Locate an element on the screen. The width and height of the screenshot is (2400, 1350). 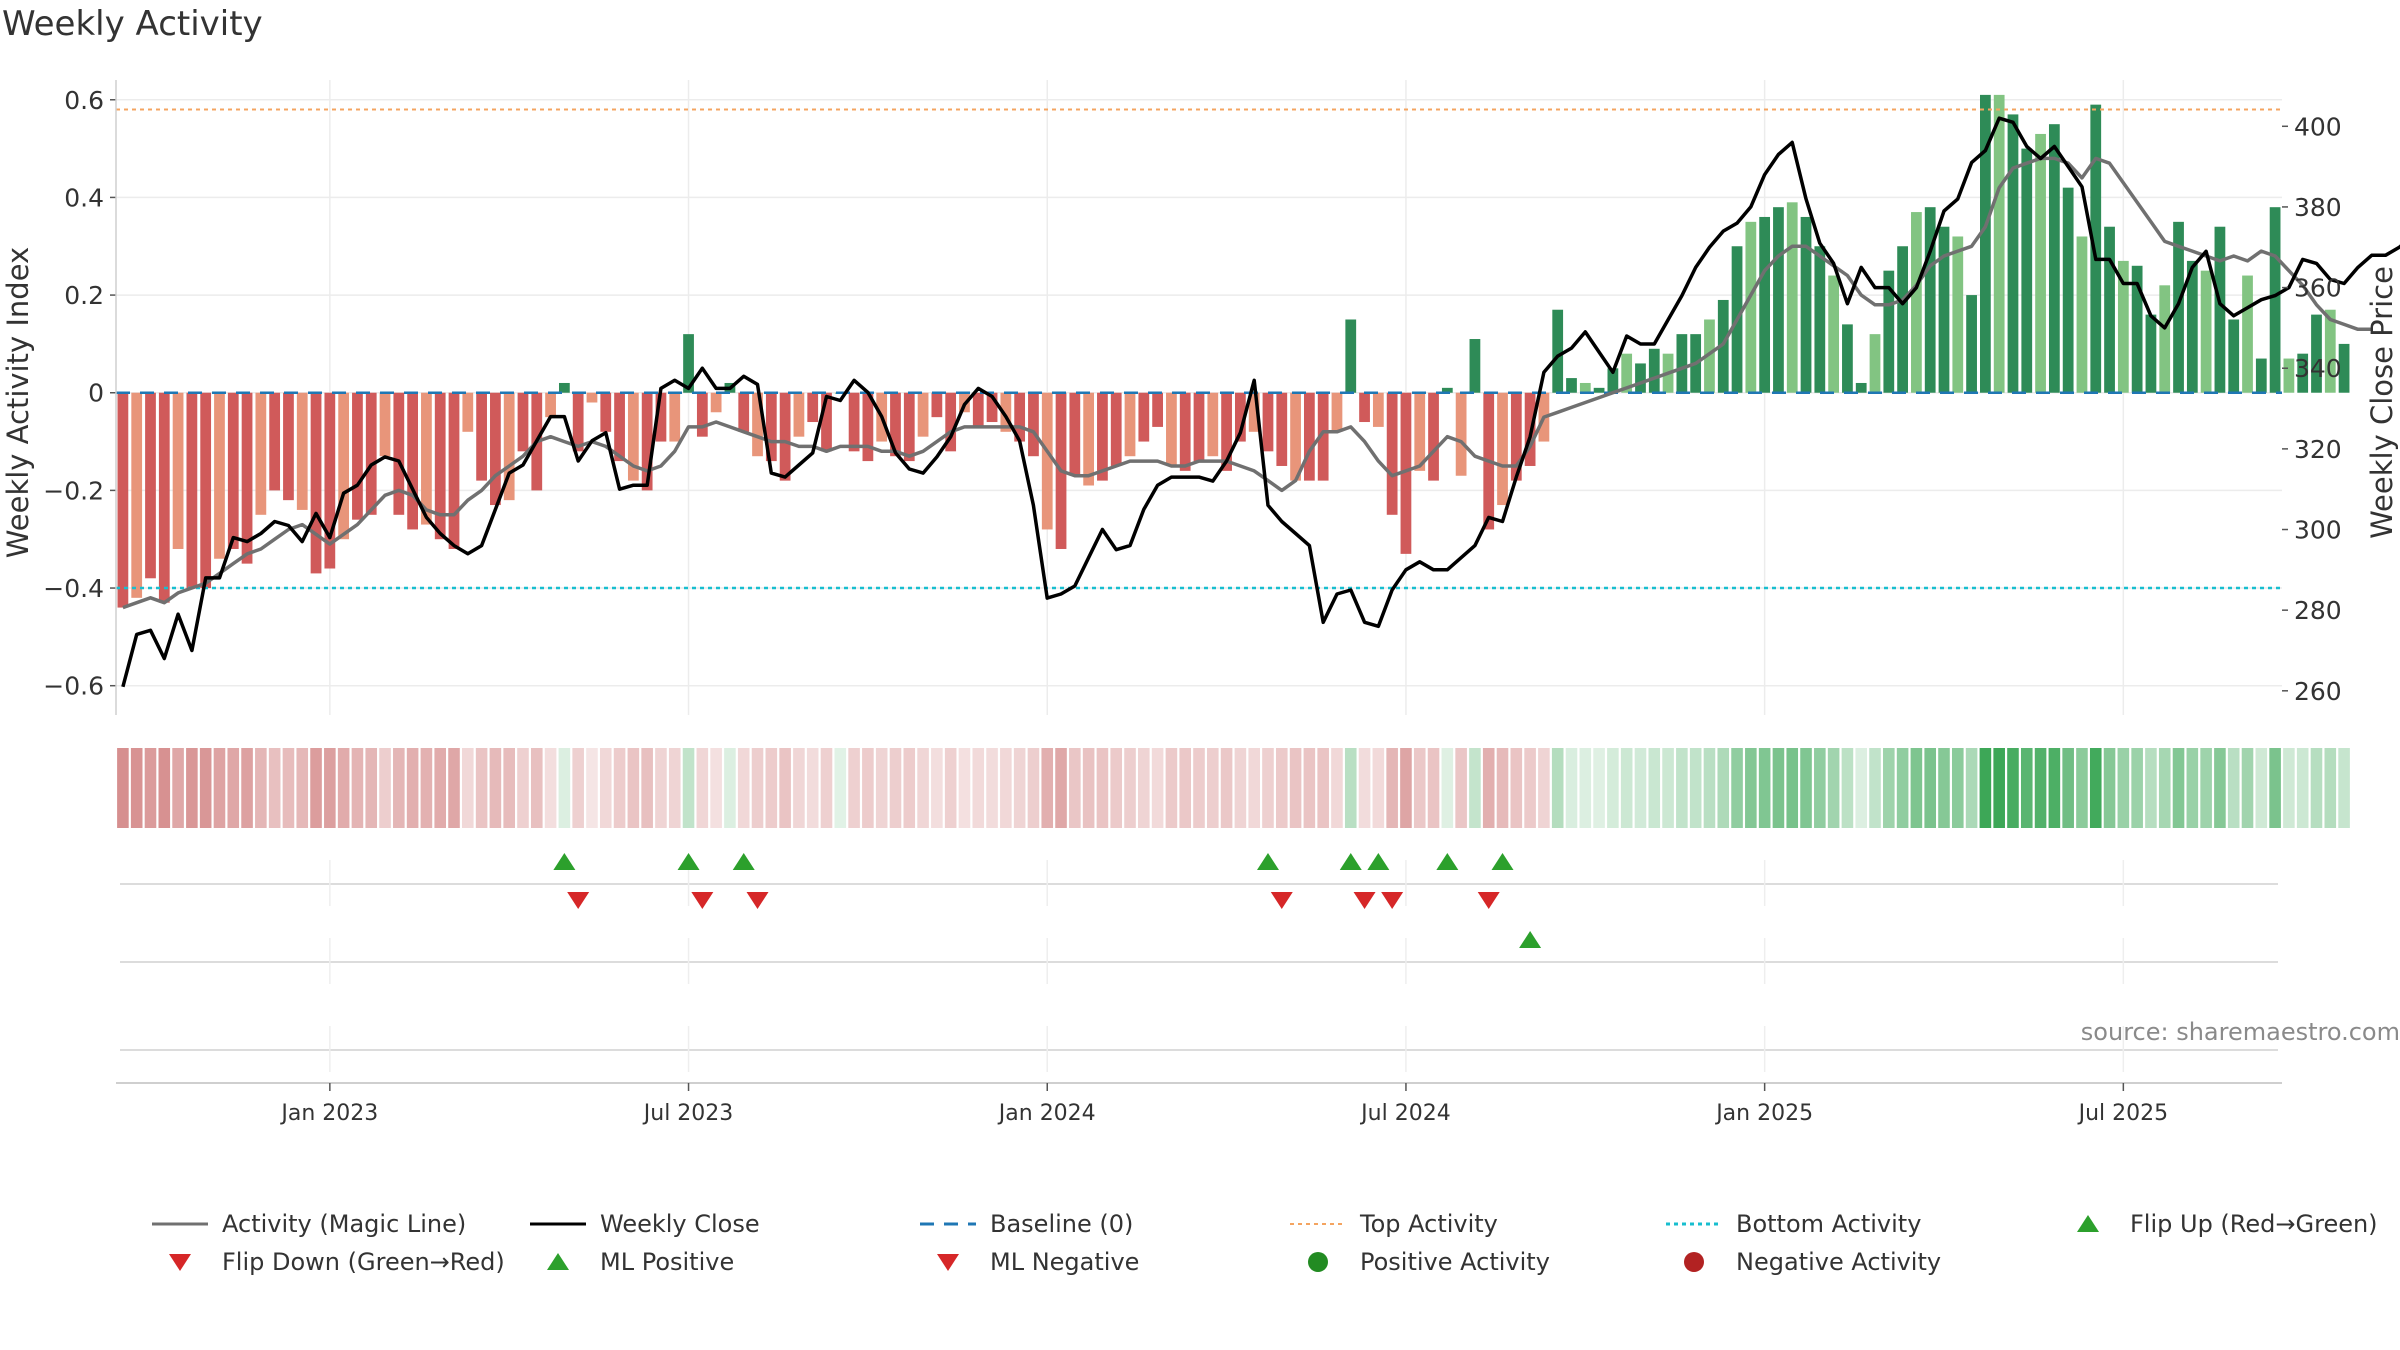
y2-tick-label: 260 is located at coordinates (2318, 691).